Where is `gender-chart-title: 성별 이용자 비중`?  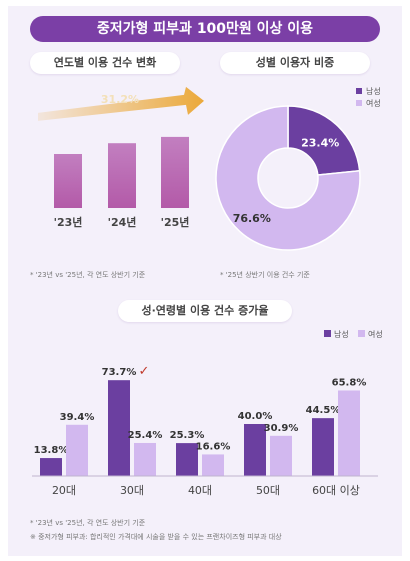 gender-chart-title: 성별 이용자 비중 is located at coordinates (295, 63).